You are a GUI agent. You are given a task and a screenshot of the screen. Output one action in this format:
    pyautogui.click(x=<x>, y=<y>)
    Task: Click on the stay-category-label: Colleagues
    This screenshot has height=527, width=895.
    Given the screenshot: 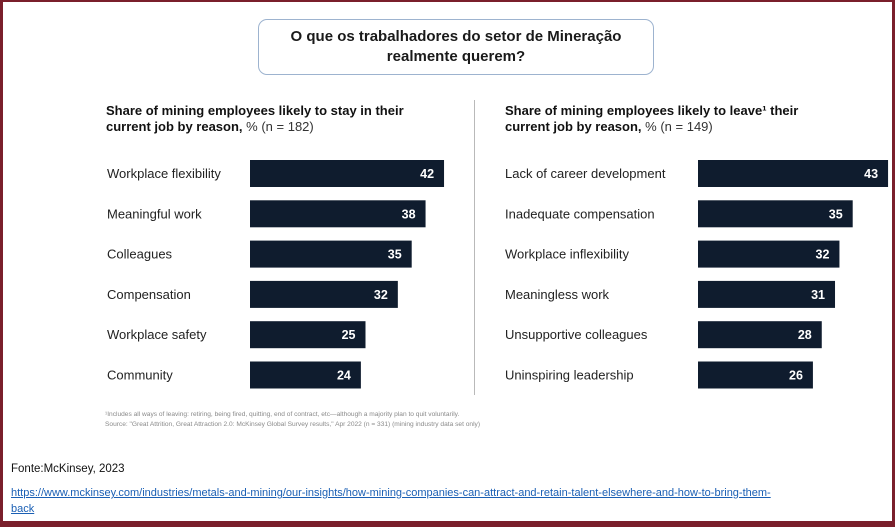 What is the action you would take?
    pyautogui.click(x=140, y=254)
    